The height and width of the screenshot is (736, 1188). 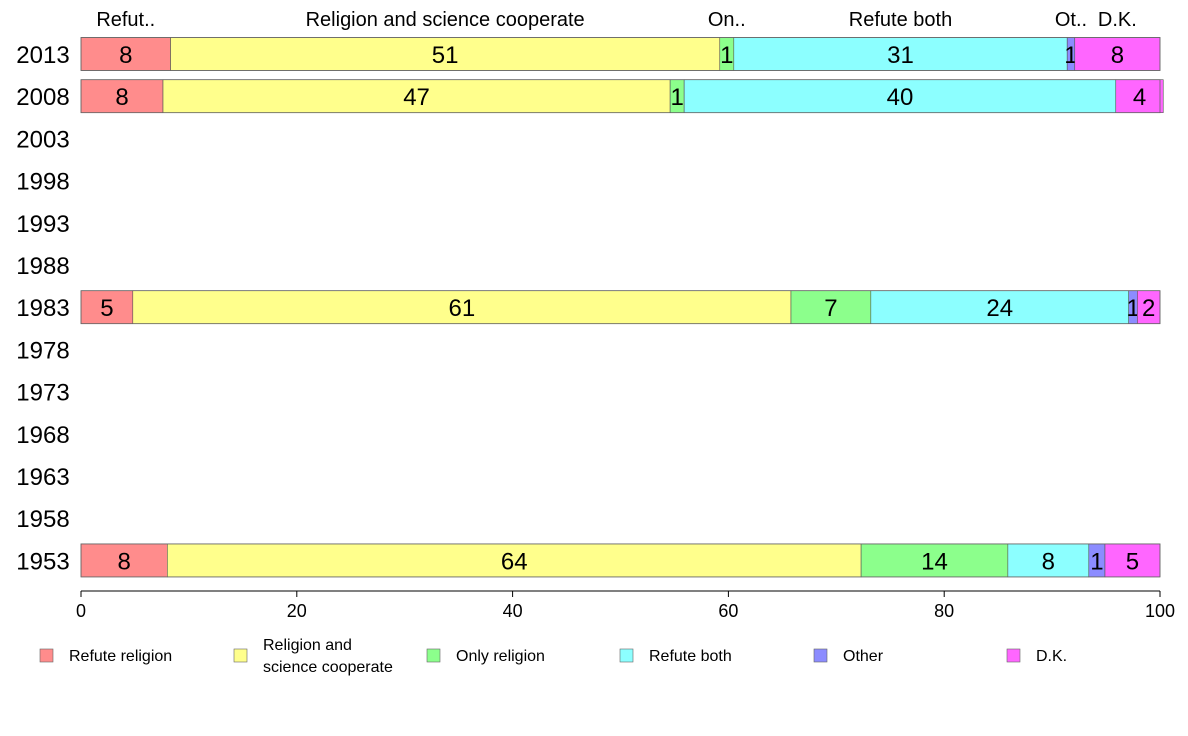 I want to click on column-header: Religion and science cooperate, so click(x=445, y=20).